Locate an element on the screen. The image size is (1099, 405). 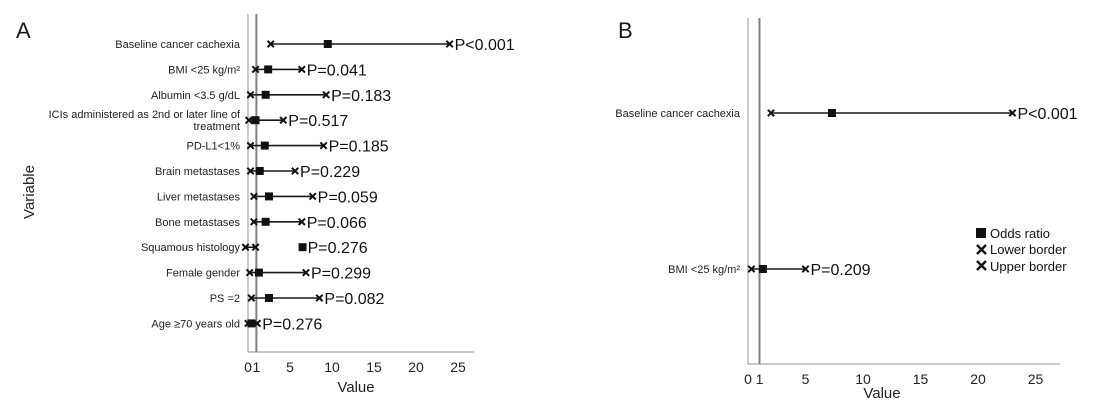
variable-label: Female gender is located at coordinates (203, 274).